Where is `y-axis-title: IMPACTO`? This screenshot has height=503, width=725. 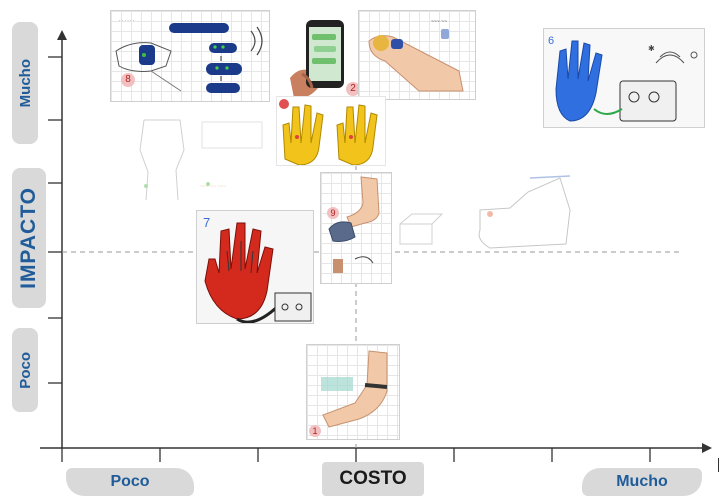 y-axis-title: IMPACTO is located at coordinates (29, 238).